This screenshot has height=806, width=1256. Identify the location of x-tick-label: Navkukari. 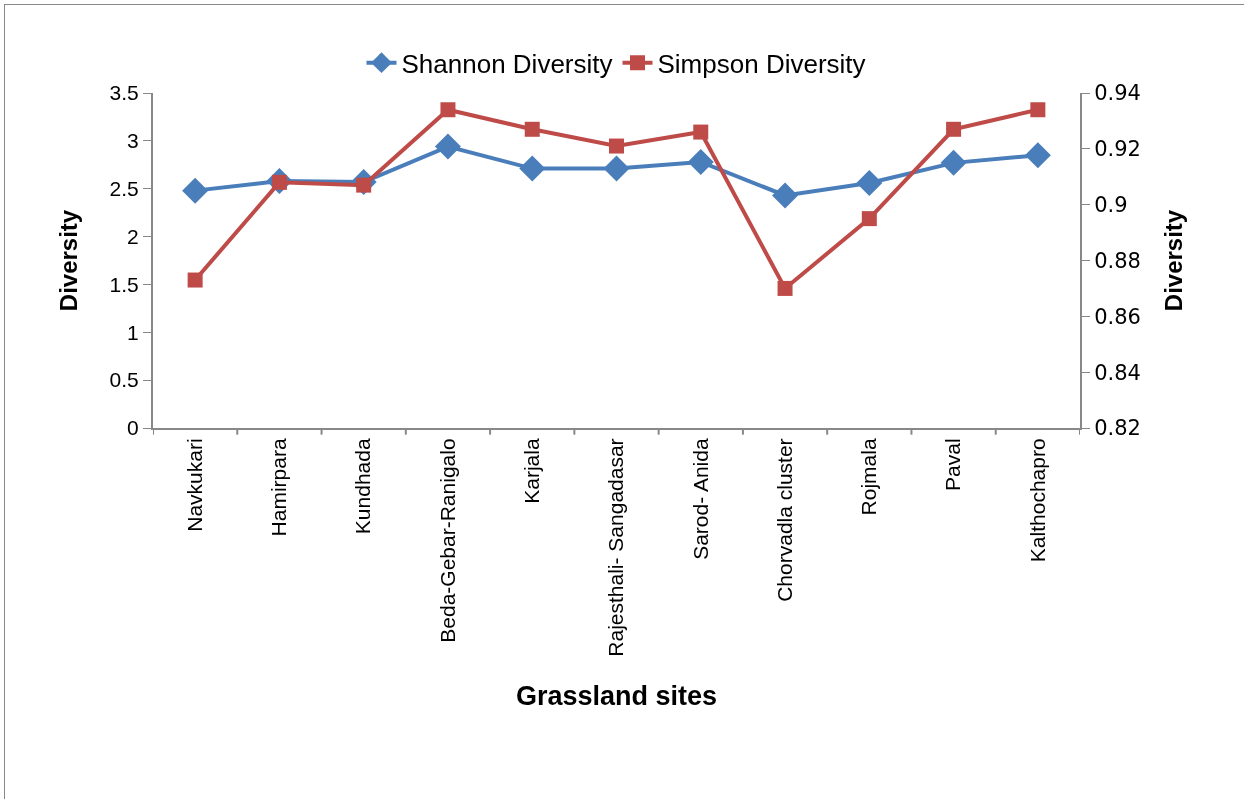
(194, 485).